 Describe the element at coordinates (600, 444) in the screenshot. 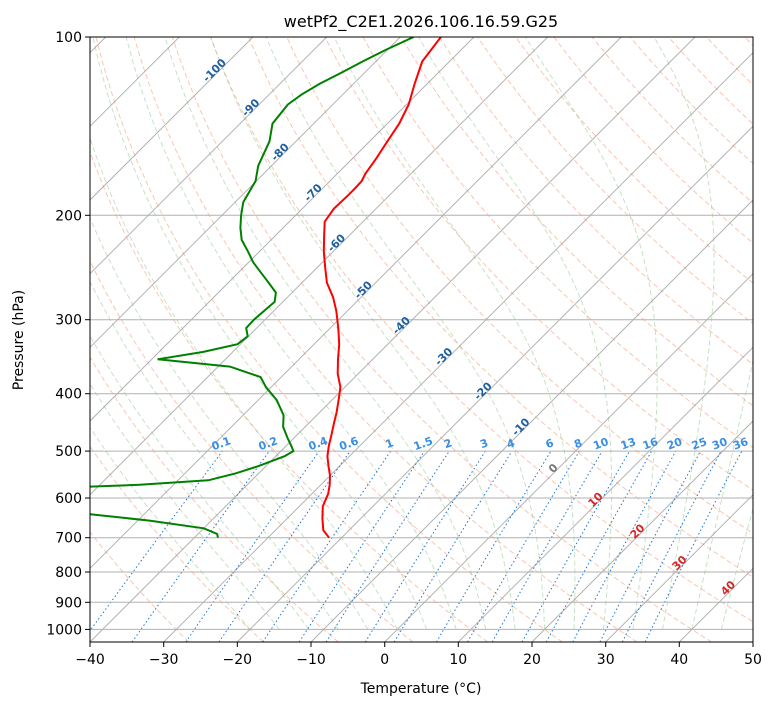

I see `mixing-ratio-label: 10` at that location.